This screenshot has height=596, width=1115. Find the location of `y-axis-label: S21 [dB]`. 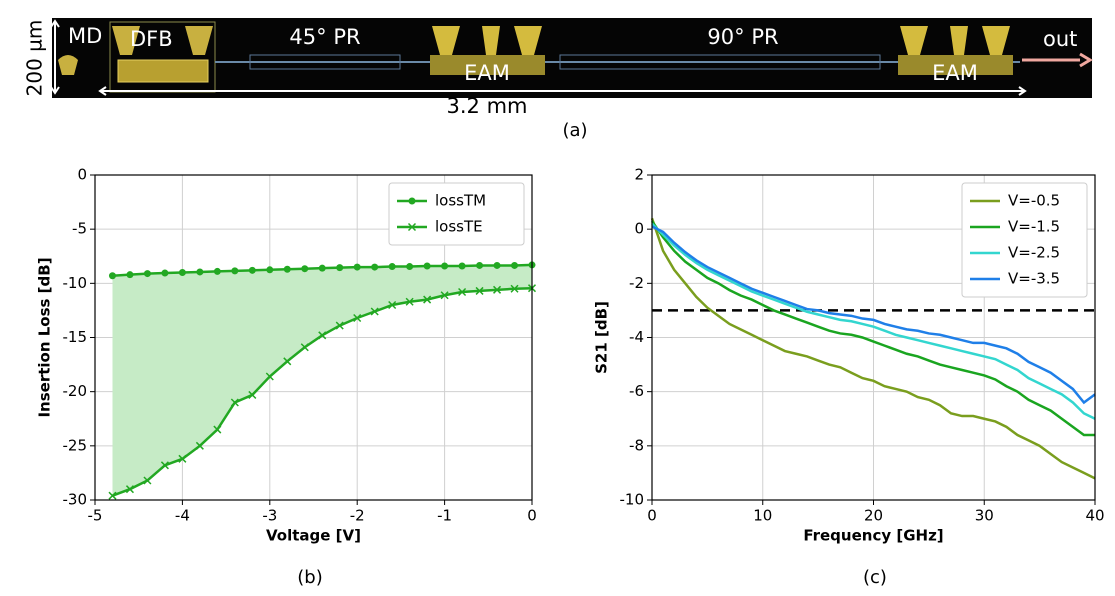

y-axis-label: S21 [dB] is located at coordinates (602, 337).